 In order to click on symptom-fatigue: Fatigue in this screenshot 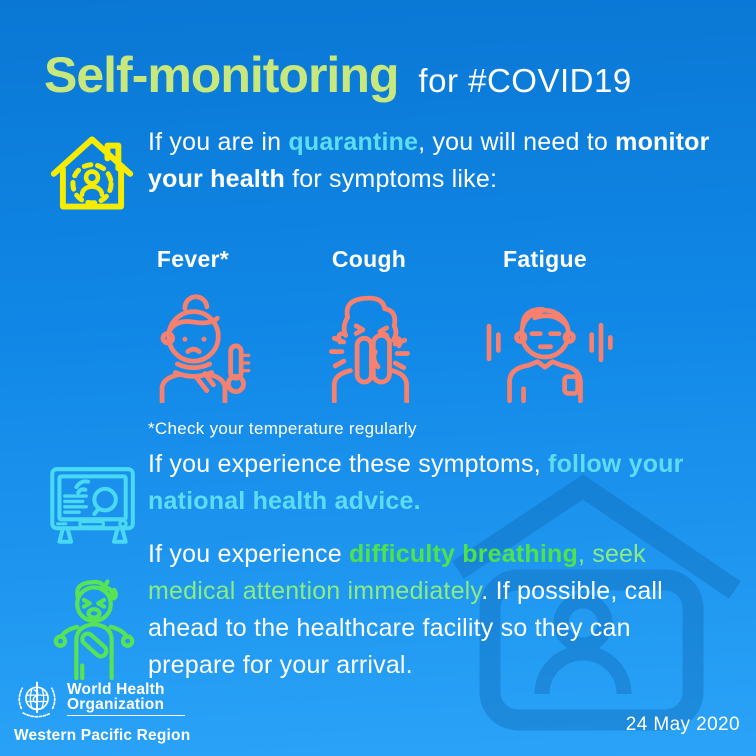, I will do `click(545, 324)`.